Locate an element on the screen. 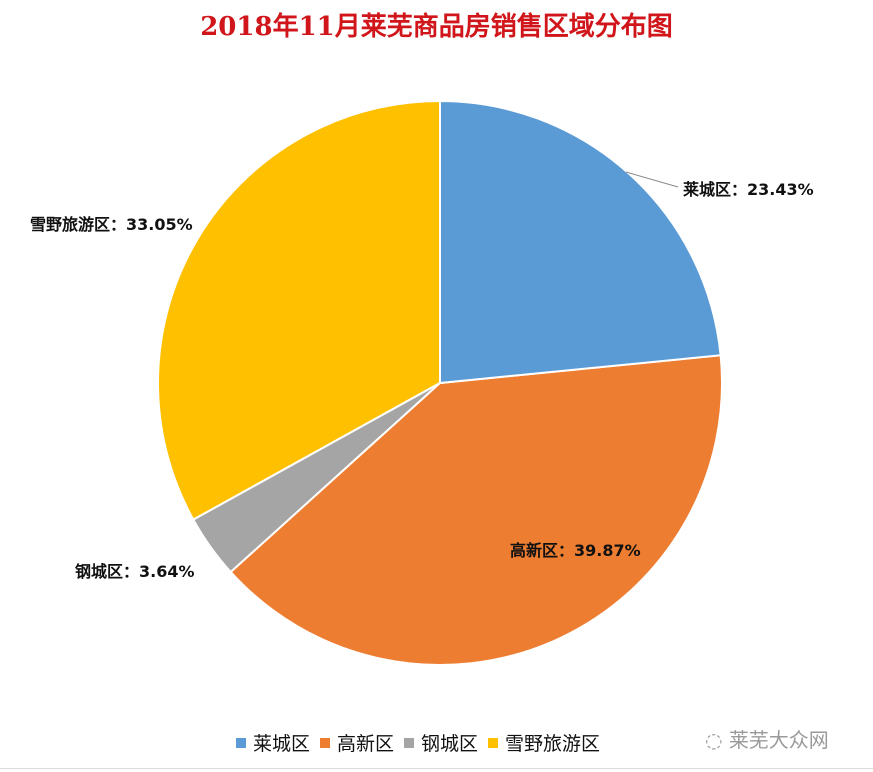 Image resolution: width=873 pixels, height=772 pixels. legend-label: 莱城区 is located at coordinates (282, 744).